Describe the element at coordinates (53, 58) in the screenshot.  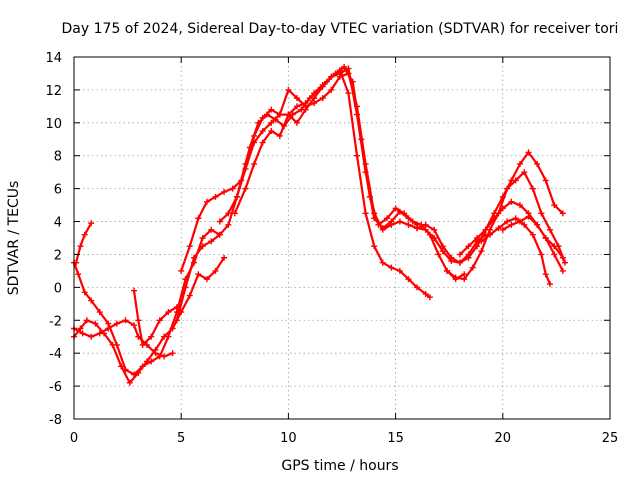
I see `y-tick-label: 14` at that location.